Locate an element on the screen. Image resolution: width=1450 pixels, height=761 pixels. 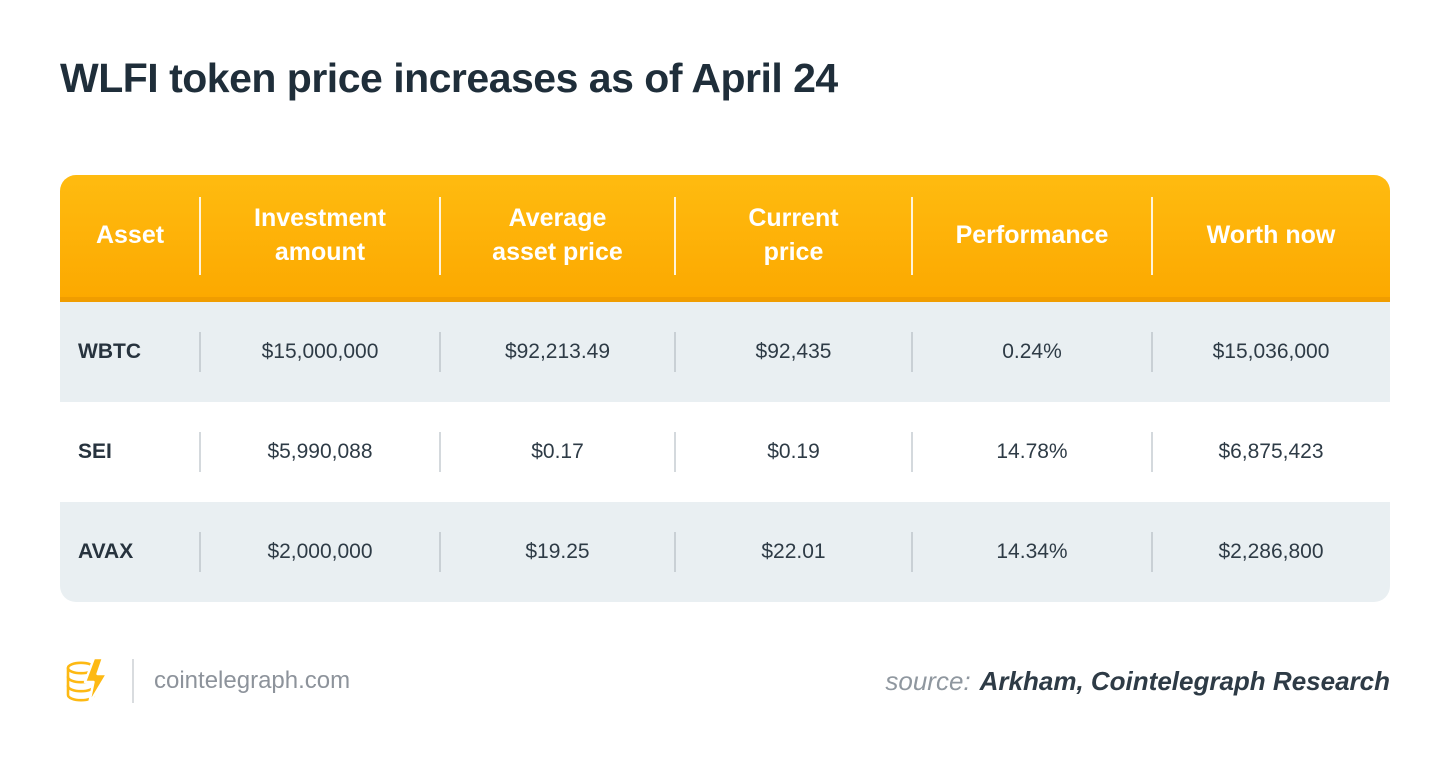
brand-block: cointelegraph.com is located at coordinates (205, 681).